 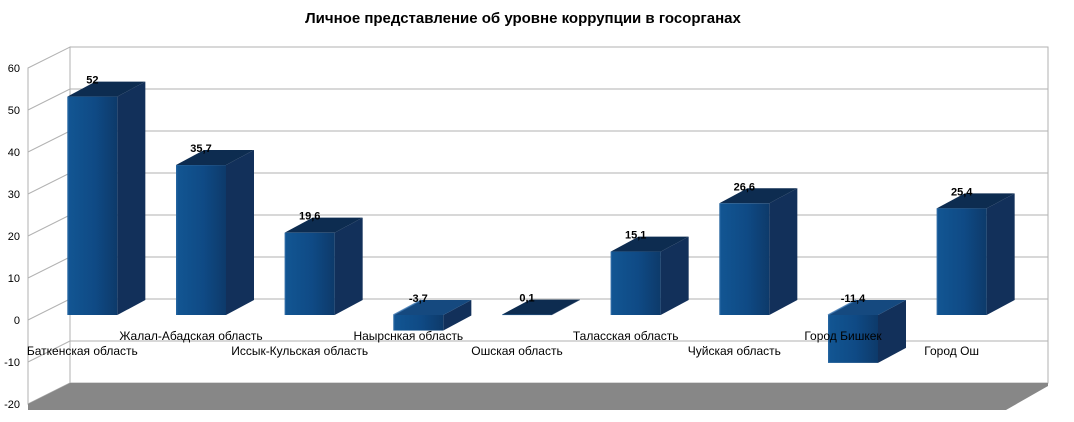 What do you see at coordinates (92, 81) in the screenshot?
I see `bar-value-label: 52` at bounding box center [92, 81].